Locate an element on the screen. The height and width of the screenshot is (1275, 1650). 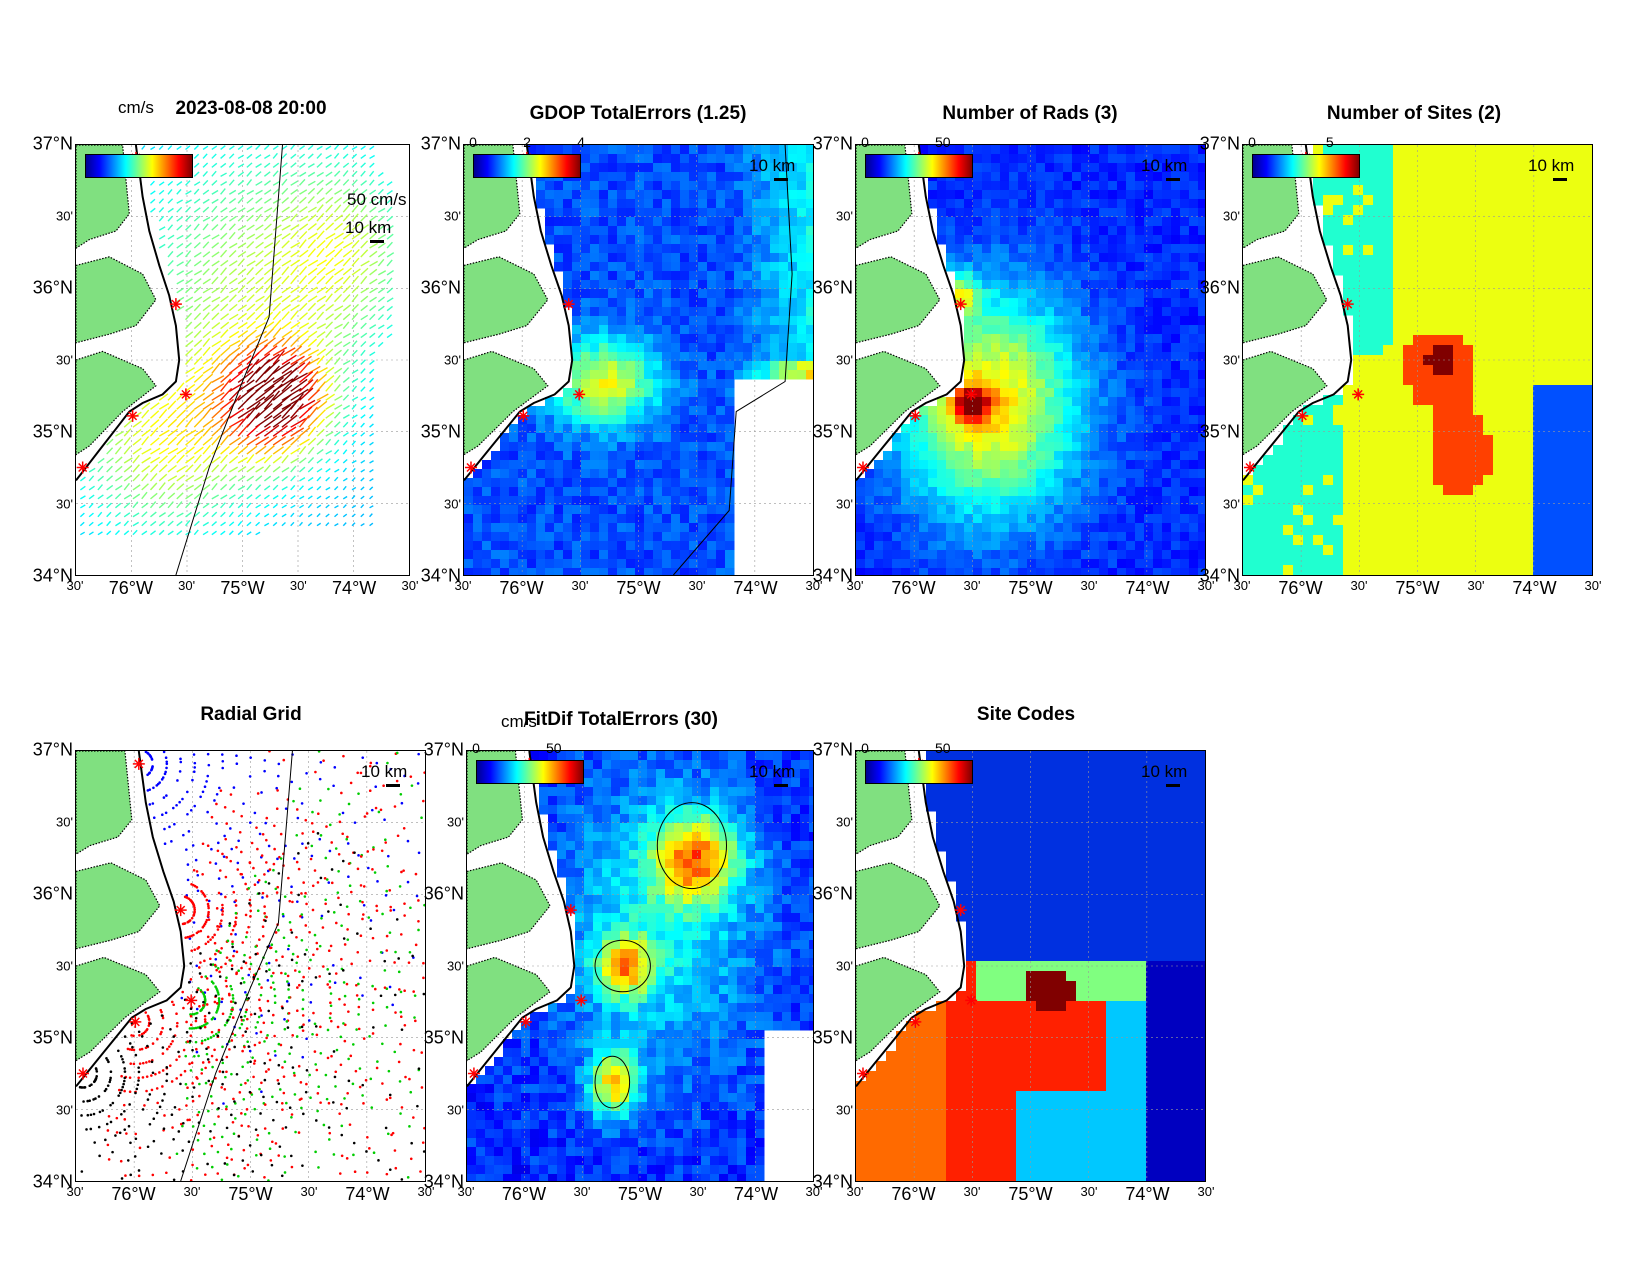
panel-title: Number of Sites (2) is located at coordinates (1414, 113).